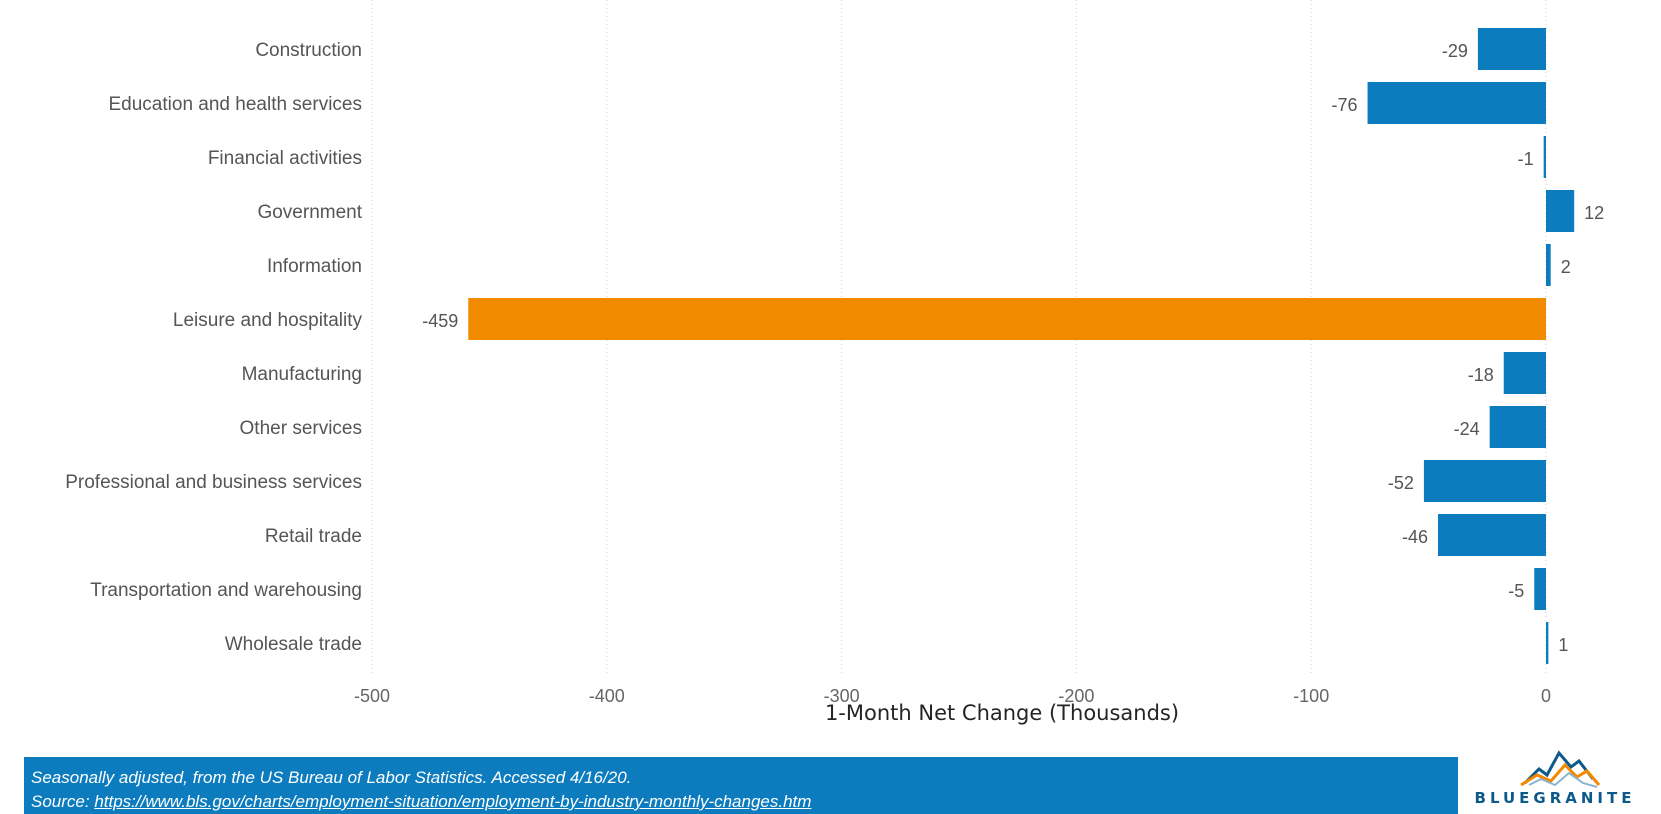 The image size is (1661, 814). I want to click on data-label: -24, so click(1467, 429).